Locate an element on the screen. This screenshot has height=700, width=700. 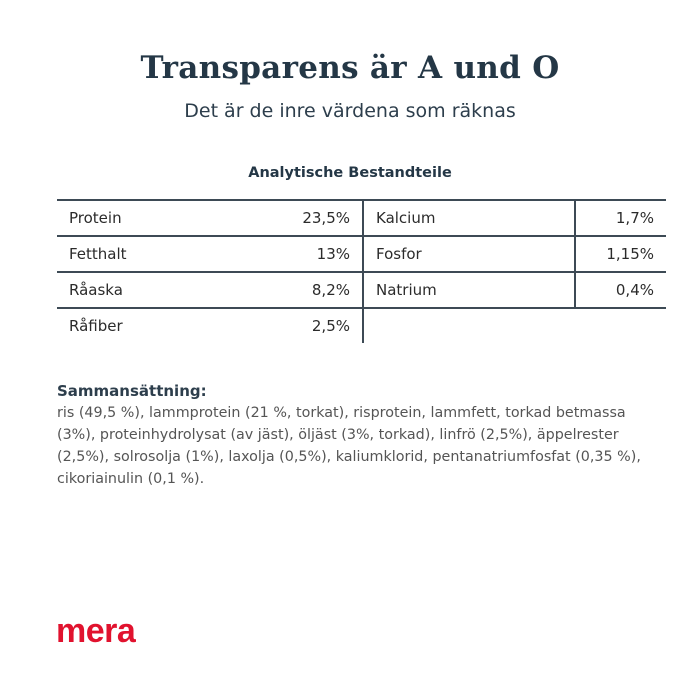
nutrient-value: 0,4% is located at coordinates (620, 289).